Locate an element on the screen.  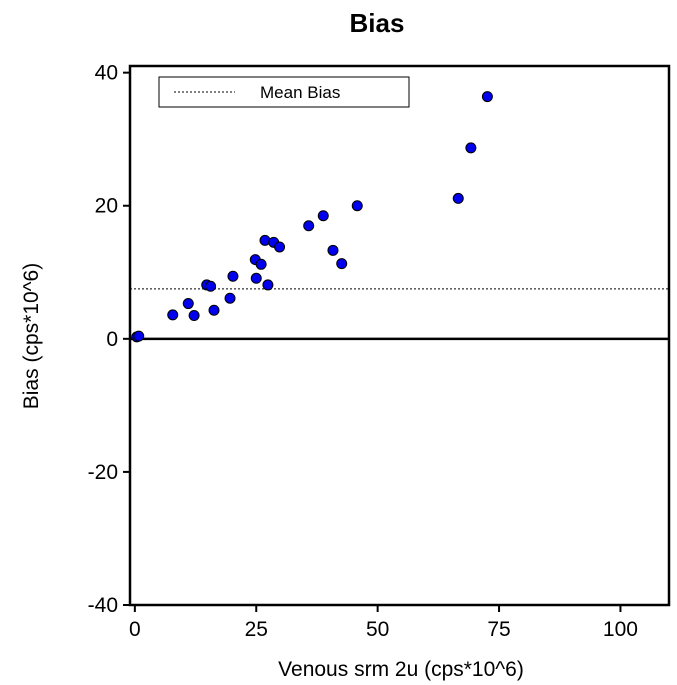
legend-label-mean-bias: Mean Bias is located at coordinates (300, 92).